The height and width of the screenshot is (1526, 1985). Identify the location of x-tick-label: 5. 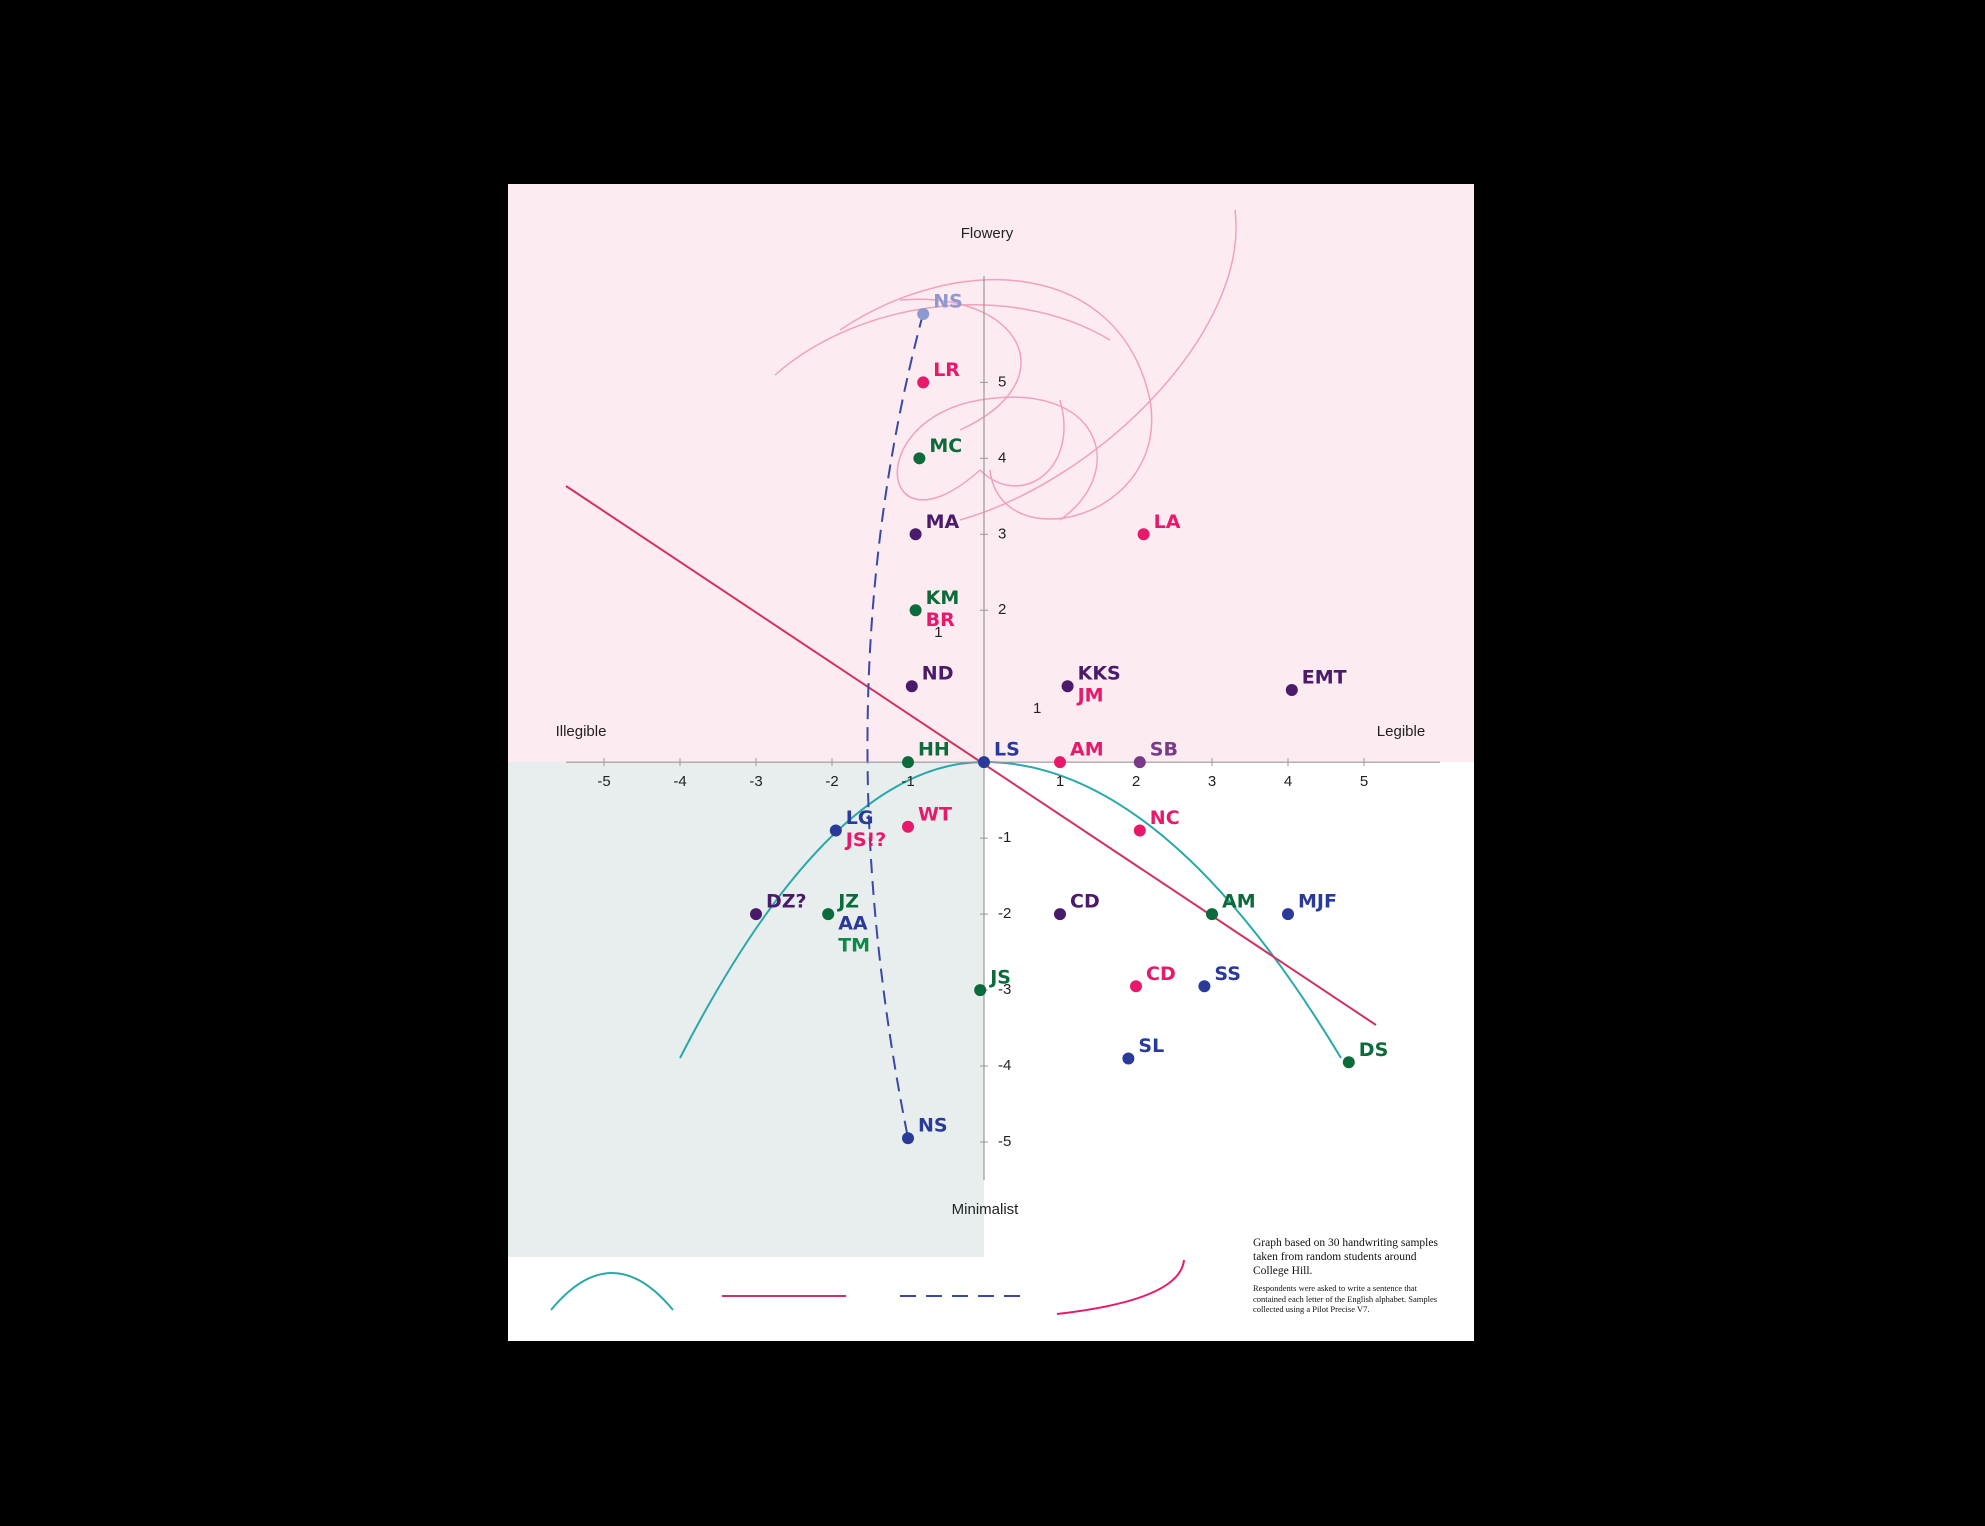
(1364, 781).